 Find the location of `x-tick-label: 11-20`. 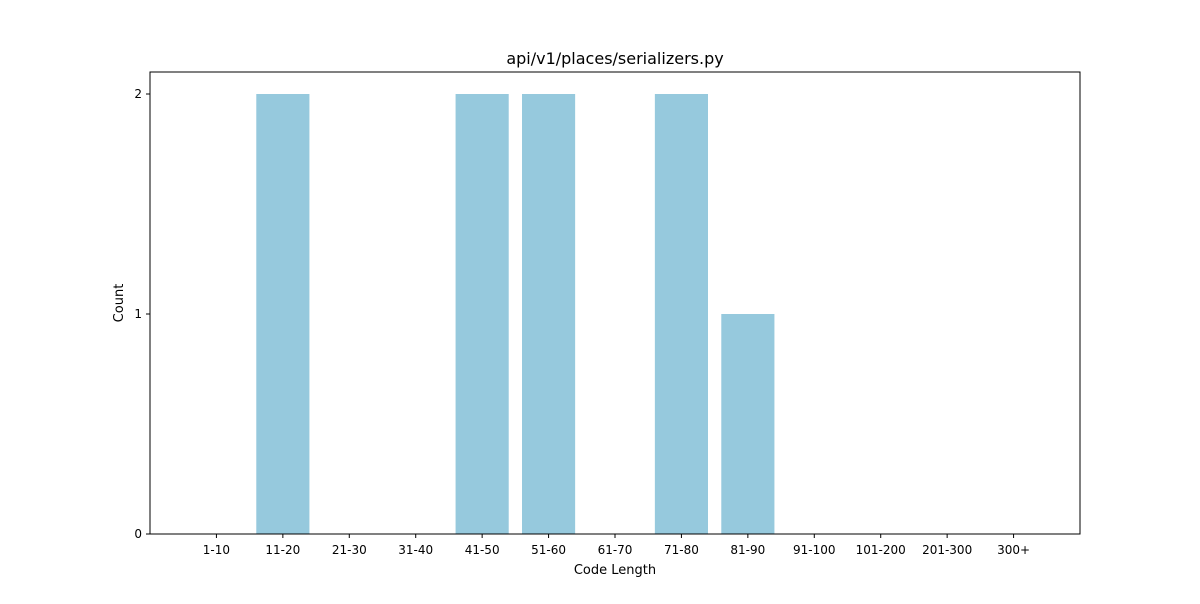

x-tick-label: 11-20 is located at coordinates (282, 550).